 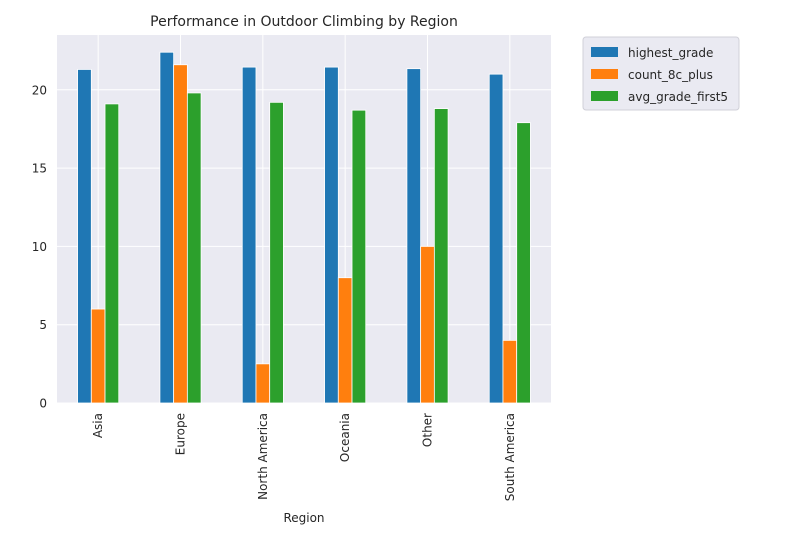 I want to click on bar-count_8c_plus-europe, so click(x=180, y=234).